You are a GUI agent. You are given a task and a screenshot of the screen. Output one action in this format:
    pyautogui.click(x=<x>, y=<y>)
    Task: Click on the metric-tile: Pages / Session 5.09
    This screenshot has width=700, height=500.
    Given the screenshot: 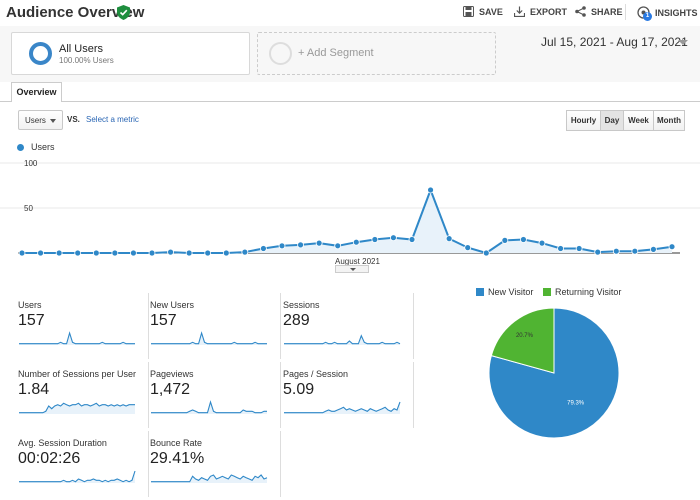 What is the action you would take?
    pyautogui.click(x=348, y=395)
    